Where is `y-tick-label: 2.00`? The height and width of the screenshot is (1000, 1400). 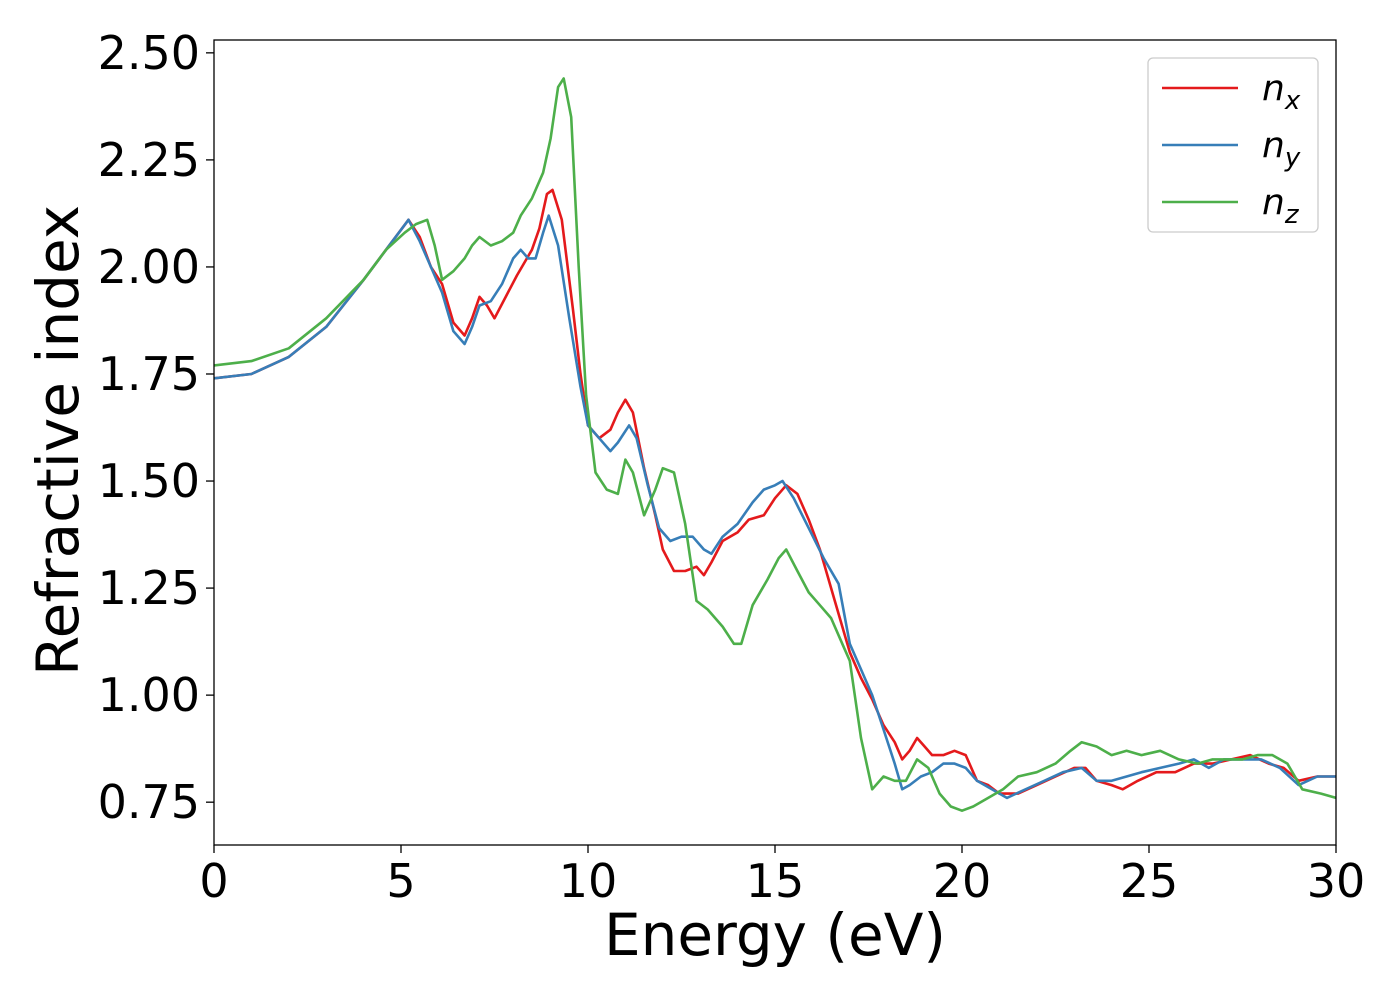
y-tick-label: 2.00 is located at coordinates (149, 267).